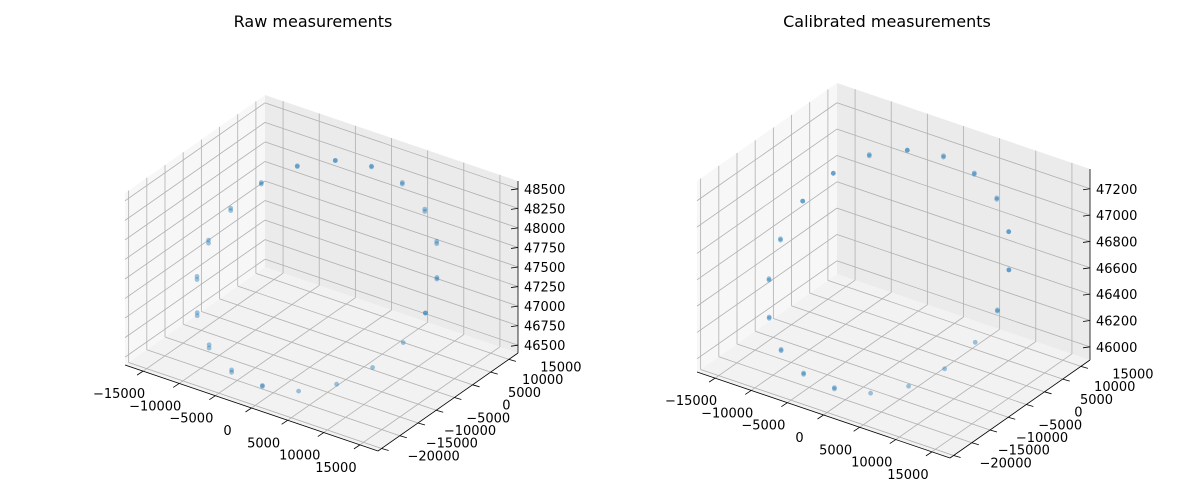  Describe the element at coordinates (544, 190) in the screenshot. I see `z-tick-label: 48500` at that location.